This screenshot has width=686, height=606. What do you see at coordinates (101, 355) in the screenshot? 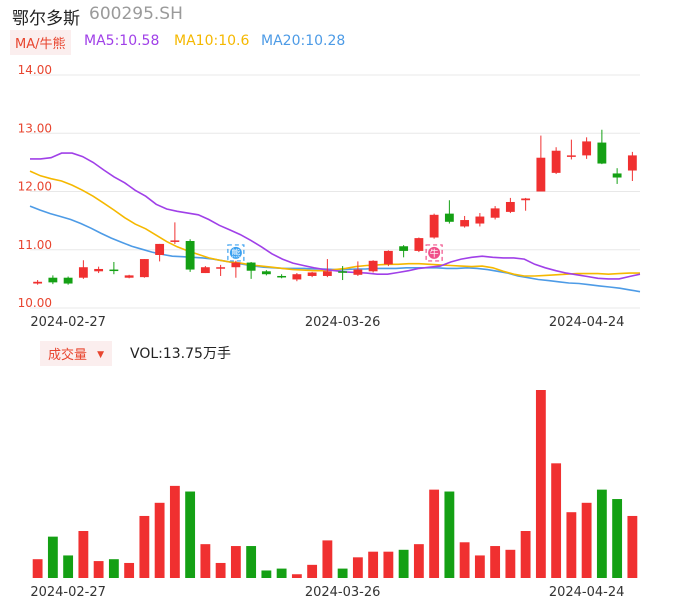
I see `chevron-down-icon: ▼` at bounding box center [101, 355].